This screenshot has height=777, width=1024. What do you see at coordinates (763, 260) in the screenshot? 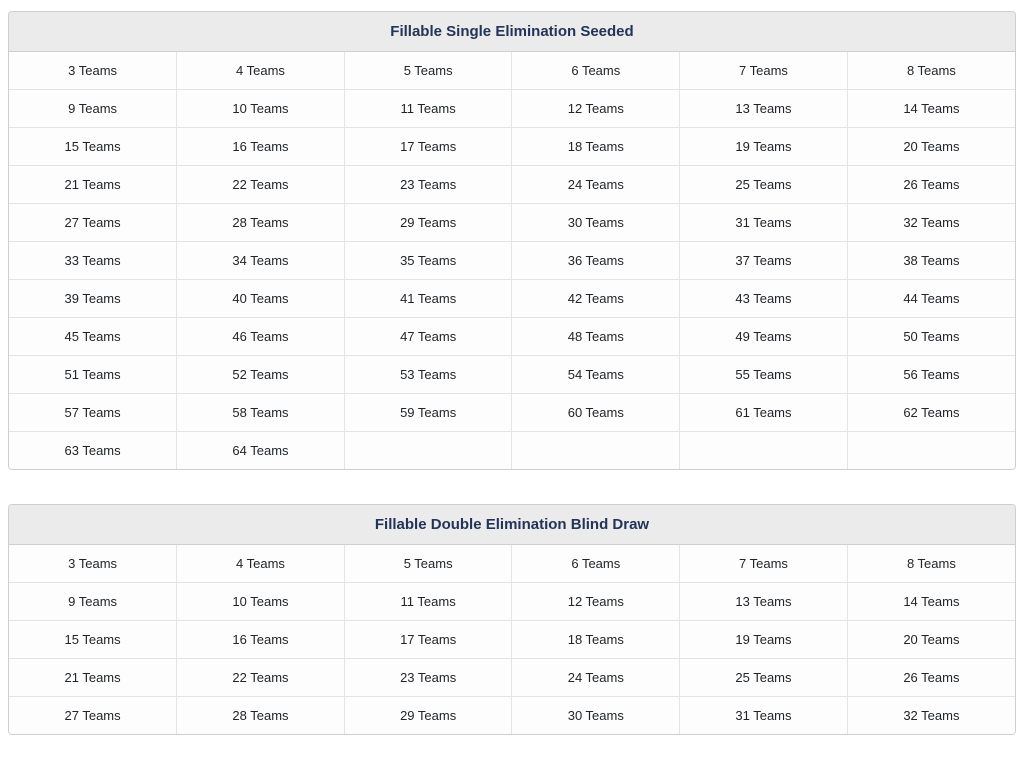
I see `team-count-cell: 37 Teams` at bounding box center [763, 260].